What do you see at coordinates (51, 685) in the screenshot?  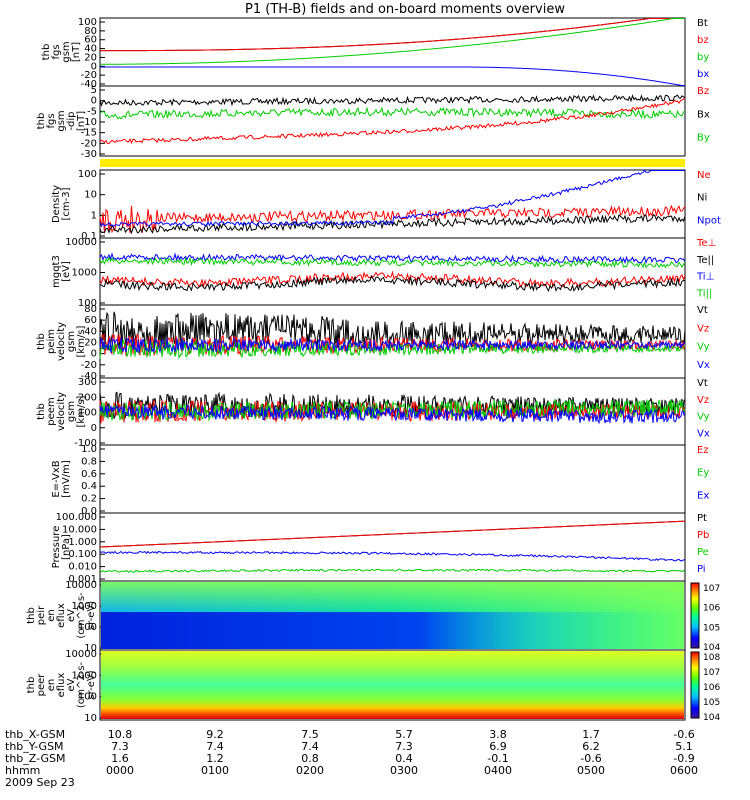 I see `panel-9-ylabel-line: en` at bounding box center [51, 685].